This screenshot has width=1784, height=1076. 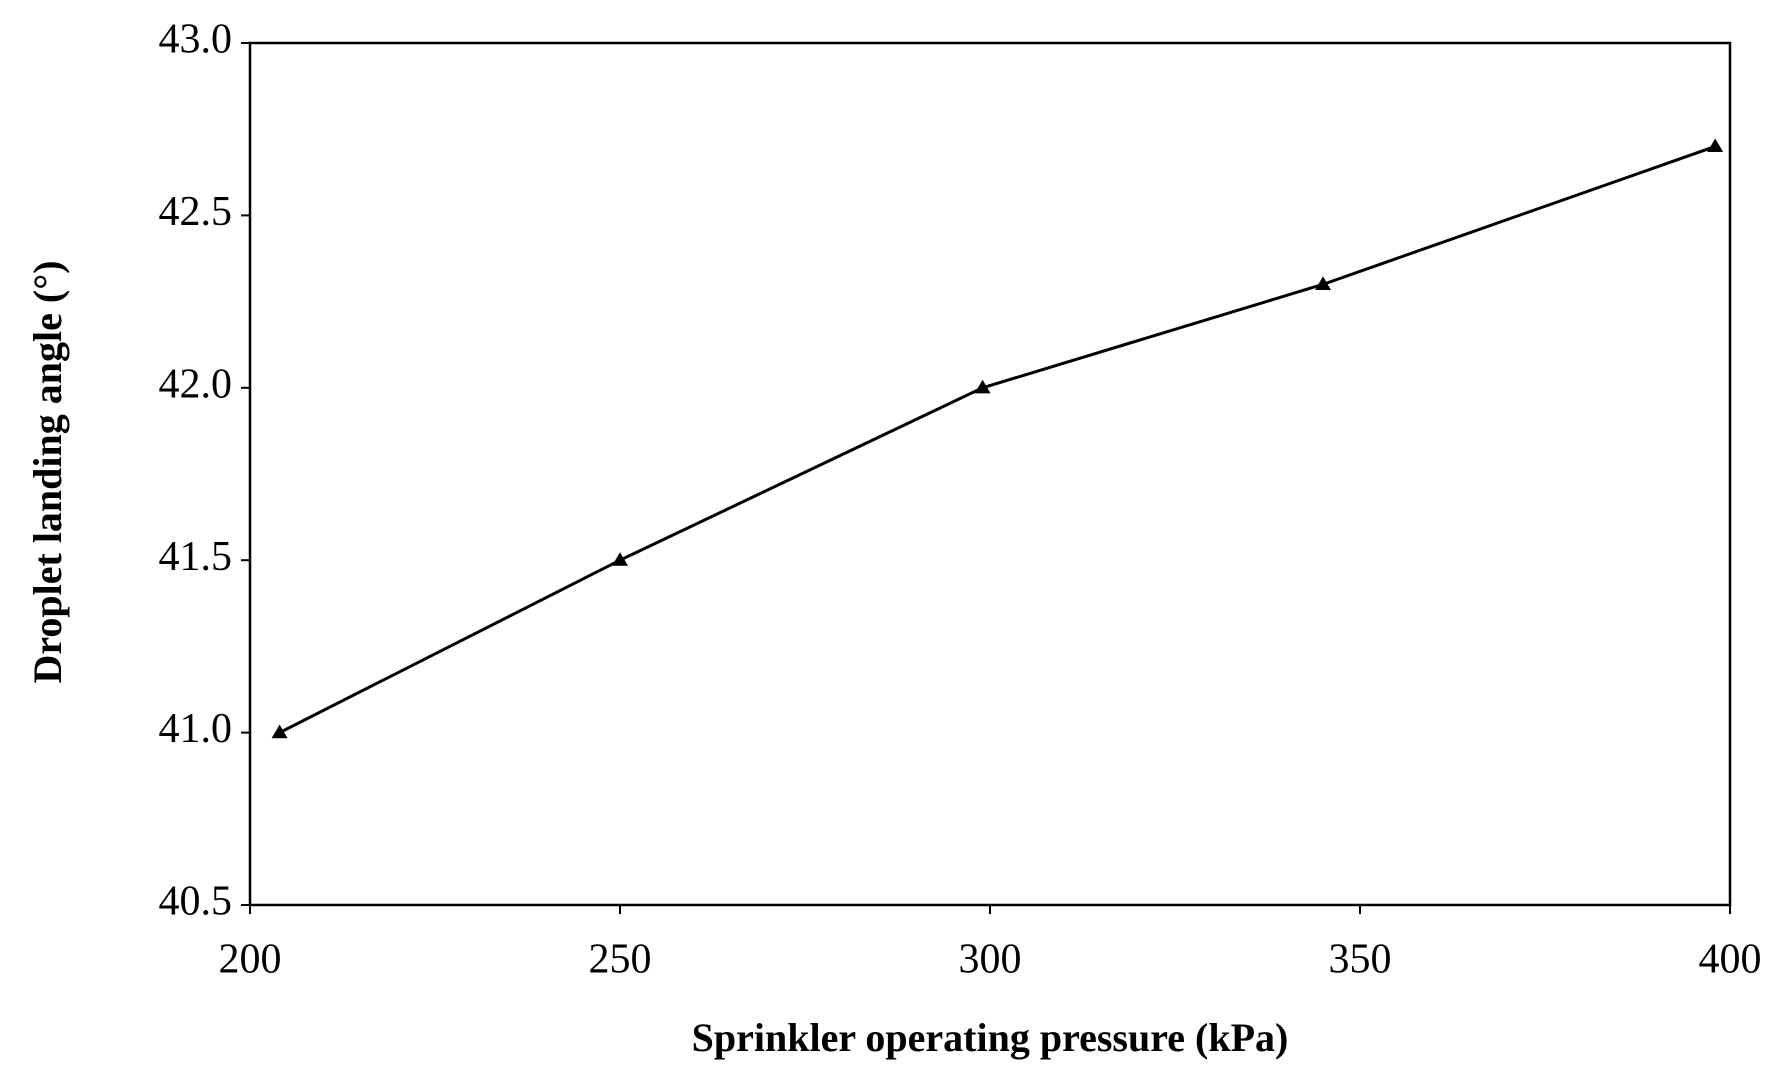 I want to click on y-tick-label: 40.5, so click(x=196, y=902).